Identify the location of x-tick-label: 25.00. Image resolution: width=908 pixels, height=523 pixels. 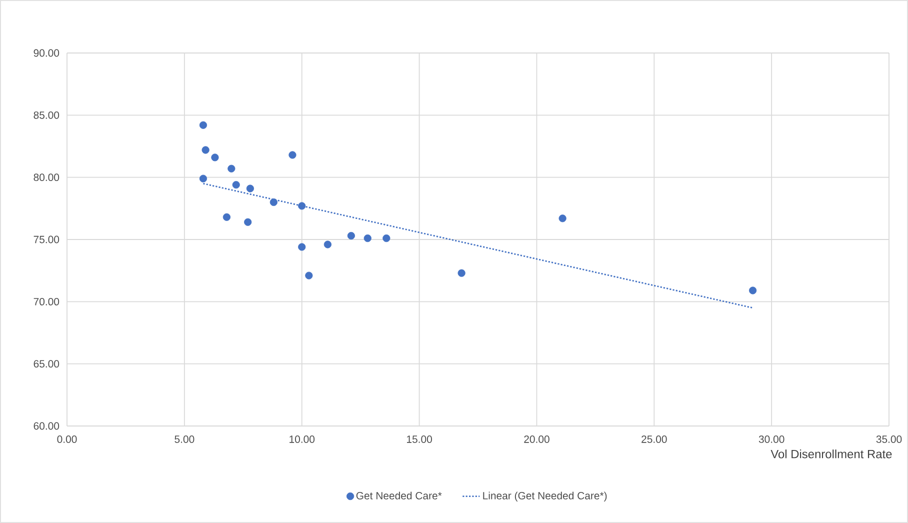
(654, 439).